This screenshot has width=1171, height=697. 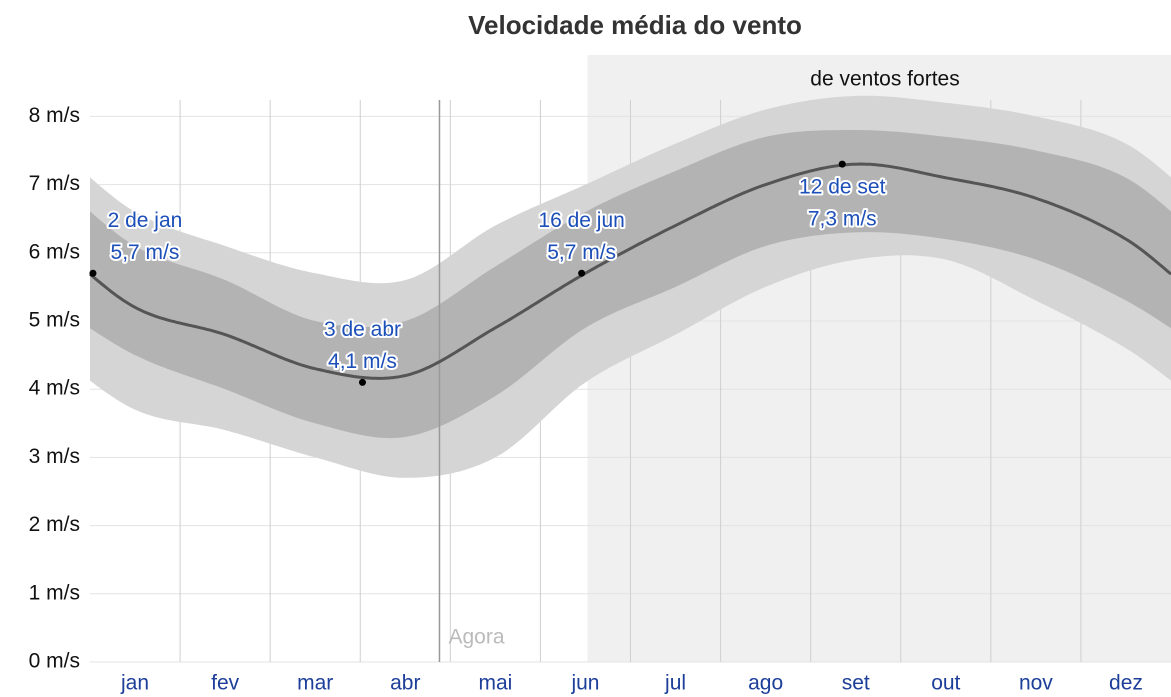 I want to click on y-tick-label: 6 m/s, so click(x=54, y=251).